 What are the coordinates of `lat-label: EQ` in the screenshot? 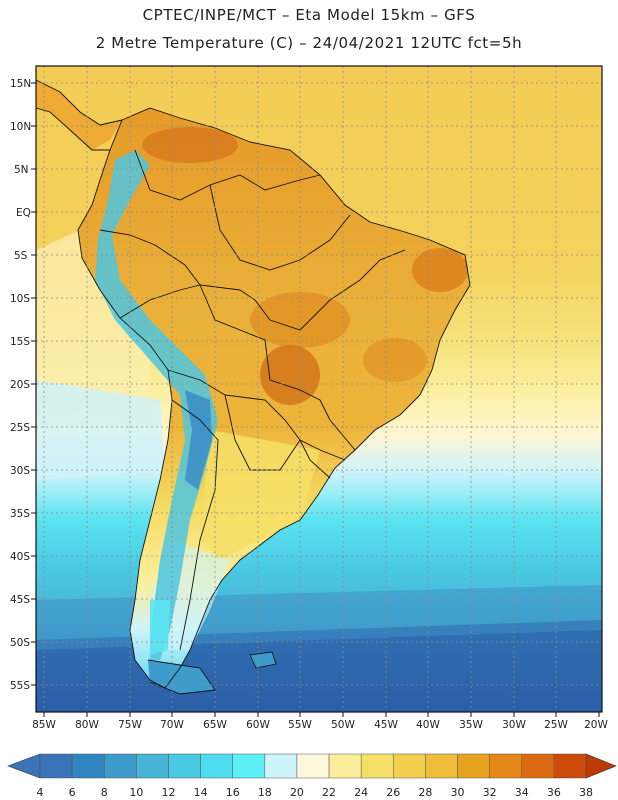 It's located at (23, 213).